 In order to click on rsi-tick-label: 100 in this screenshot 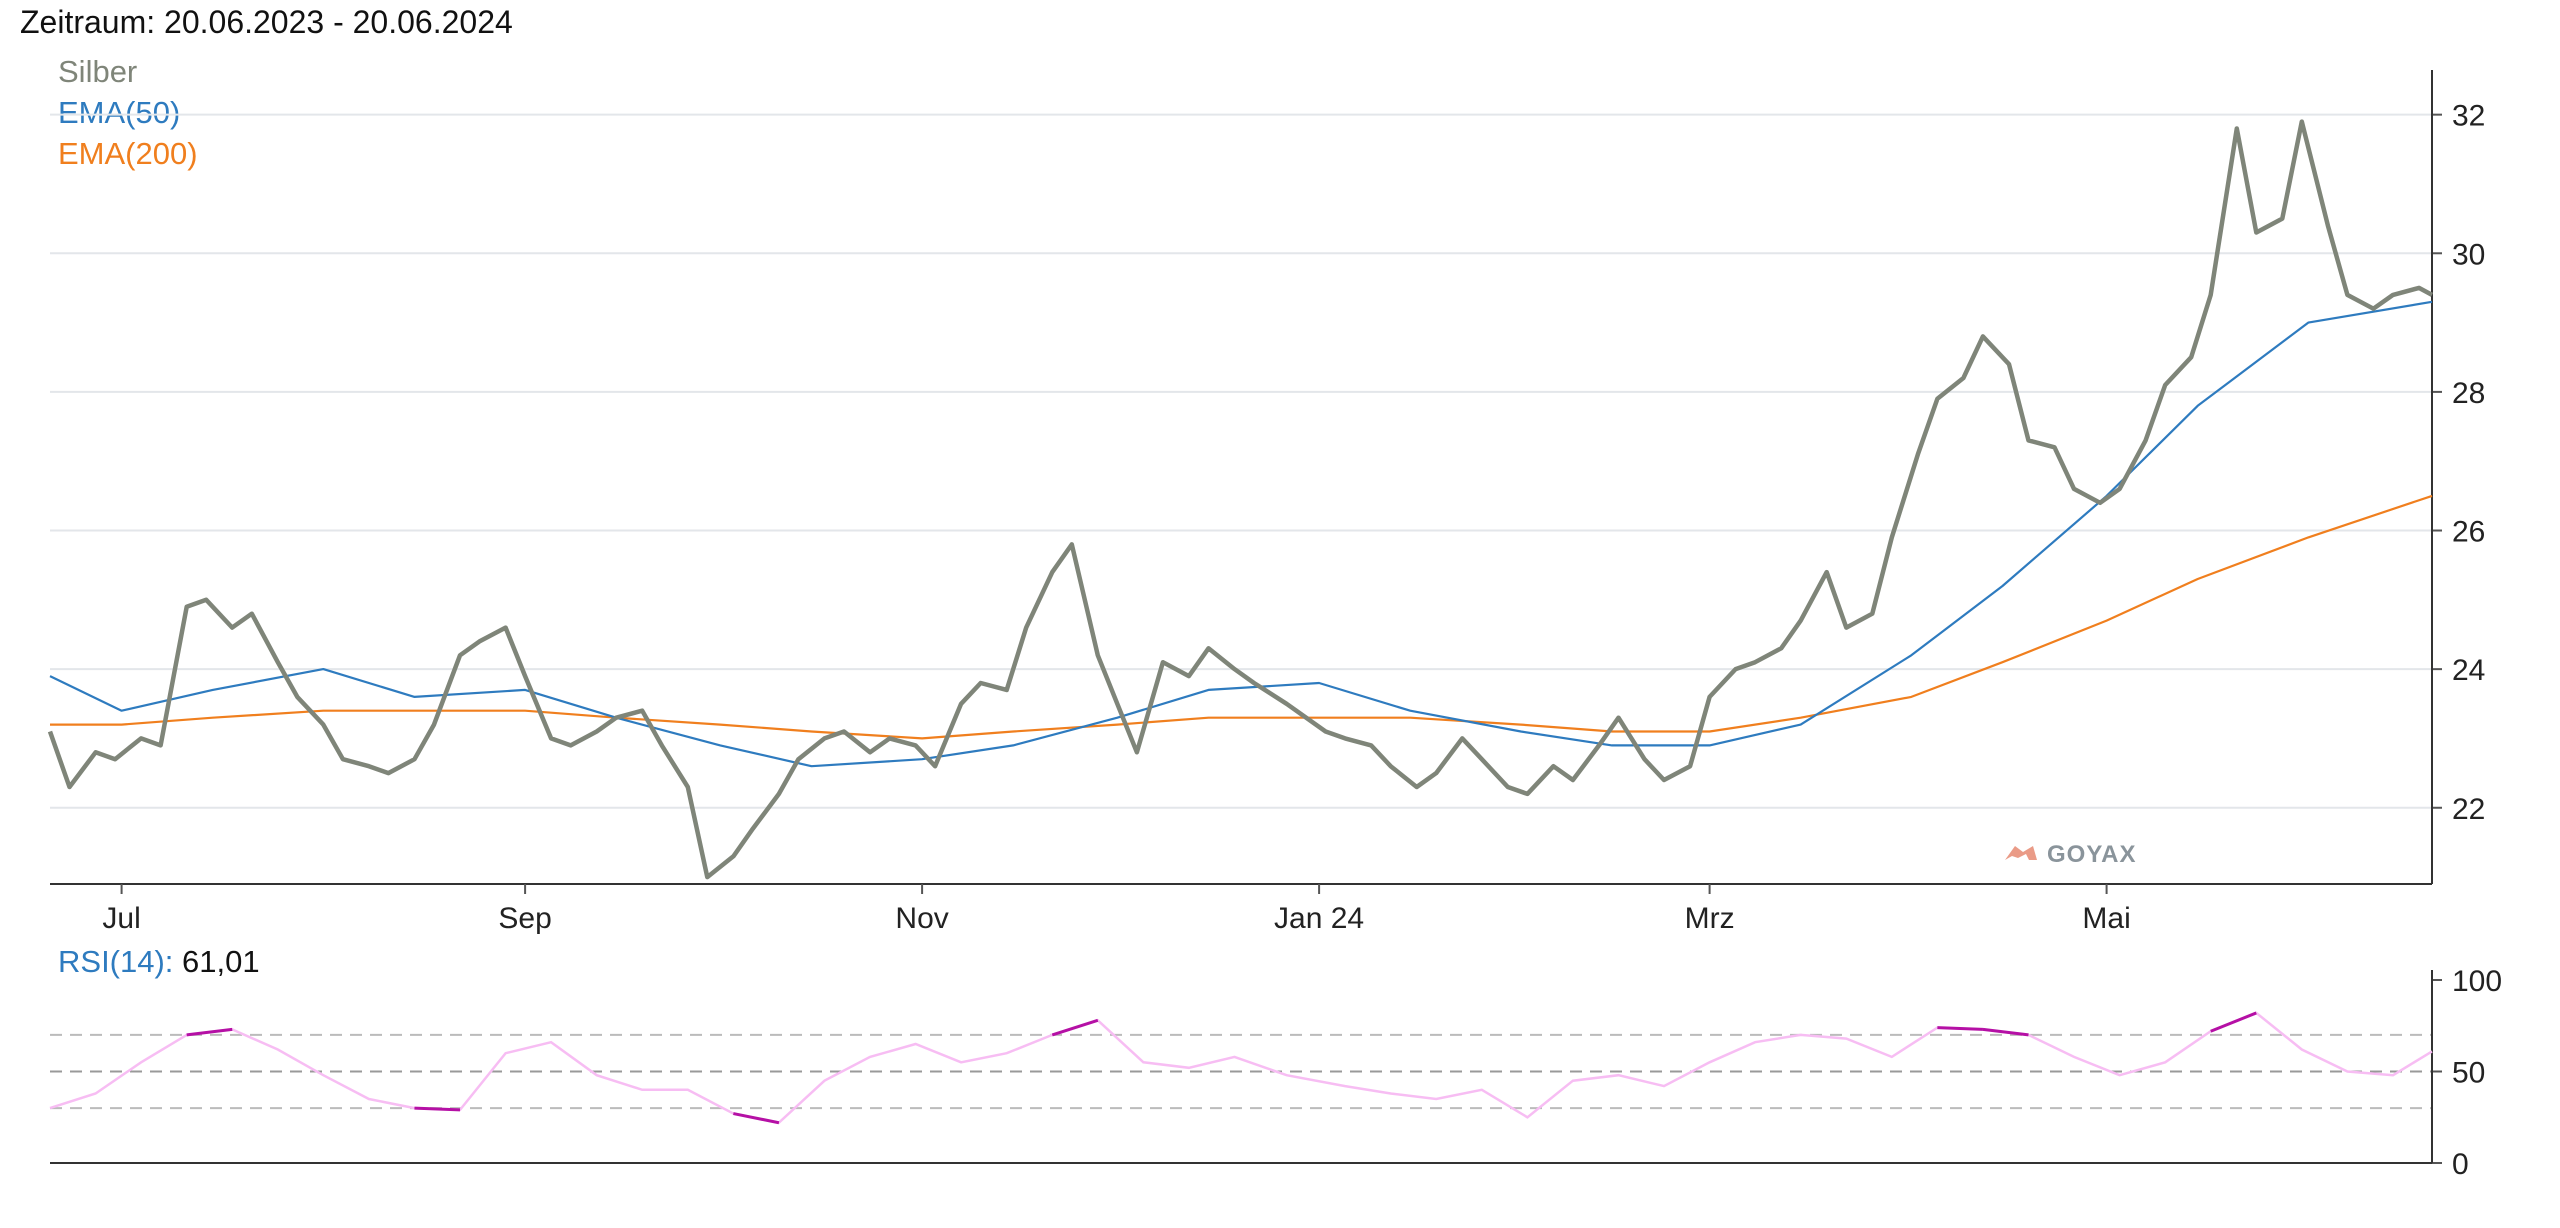, I will do `click(2477, 981)`.